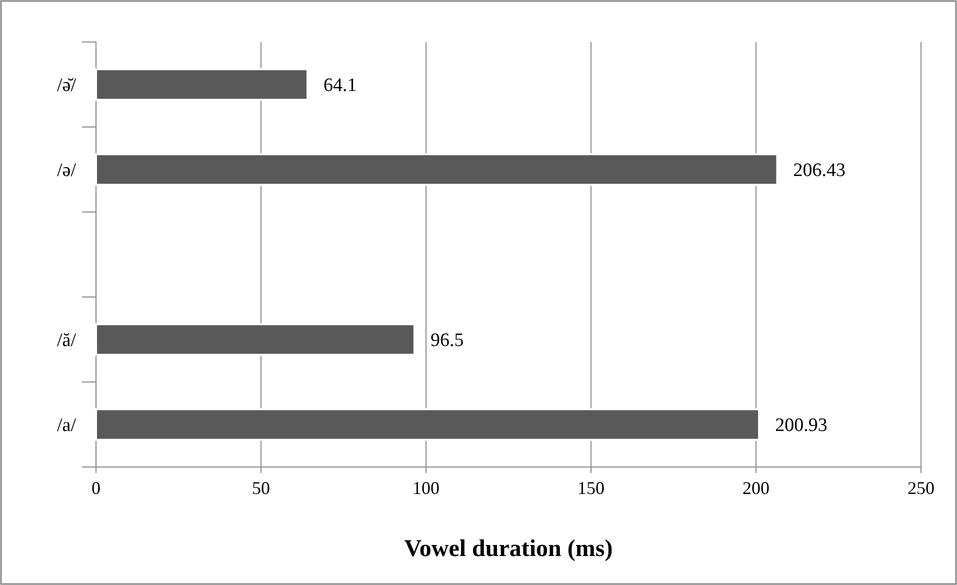 This screenshot has width=957, height=585. Describe the element at coordinates (67, 85) in the screenshot. I see `y-tick-label: /ə̆/` at that location.